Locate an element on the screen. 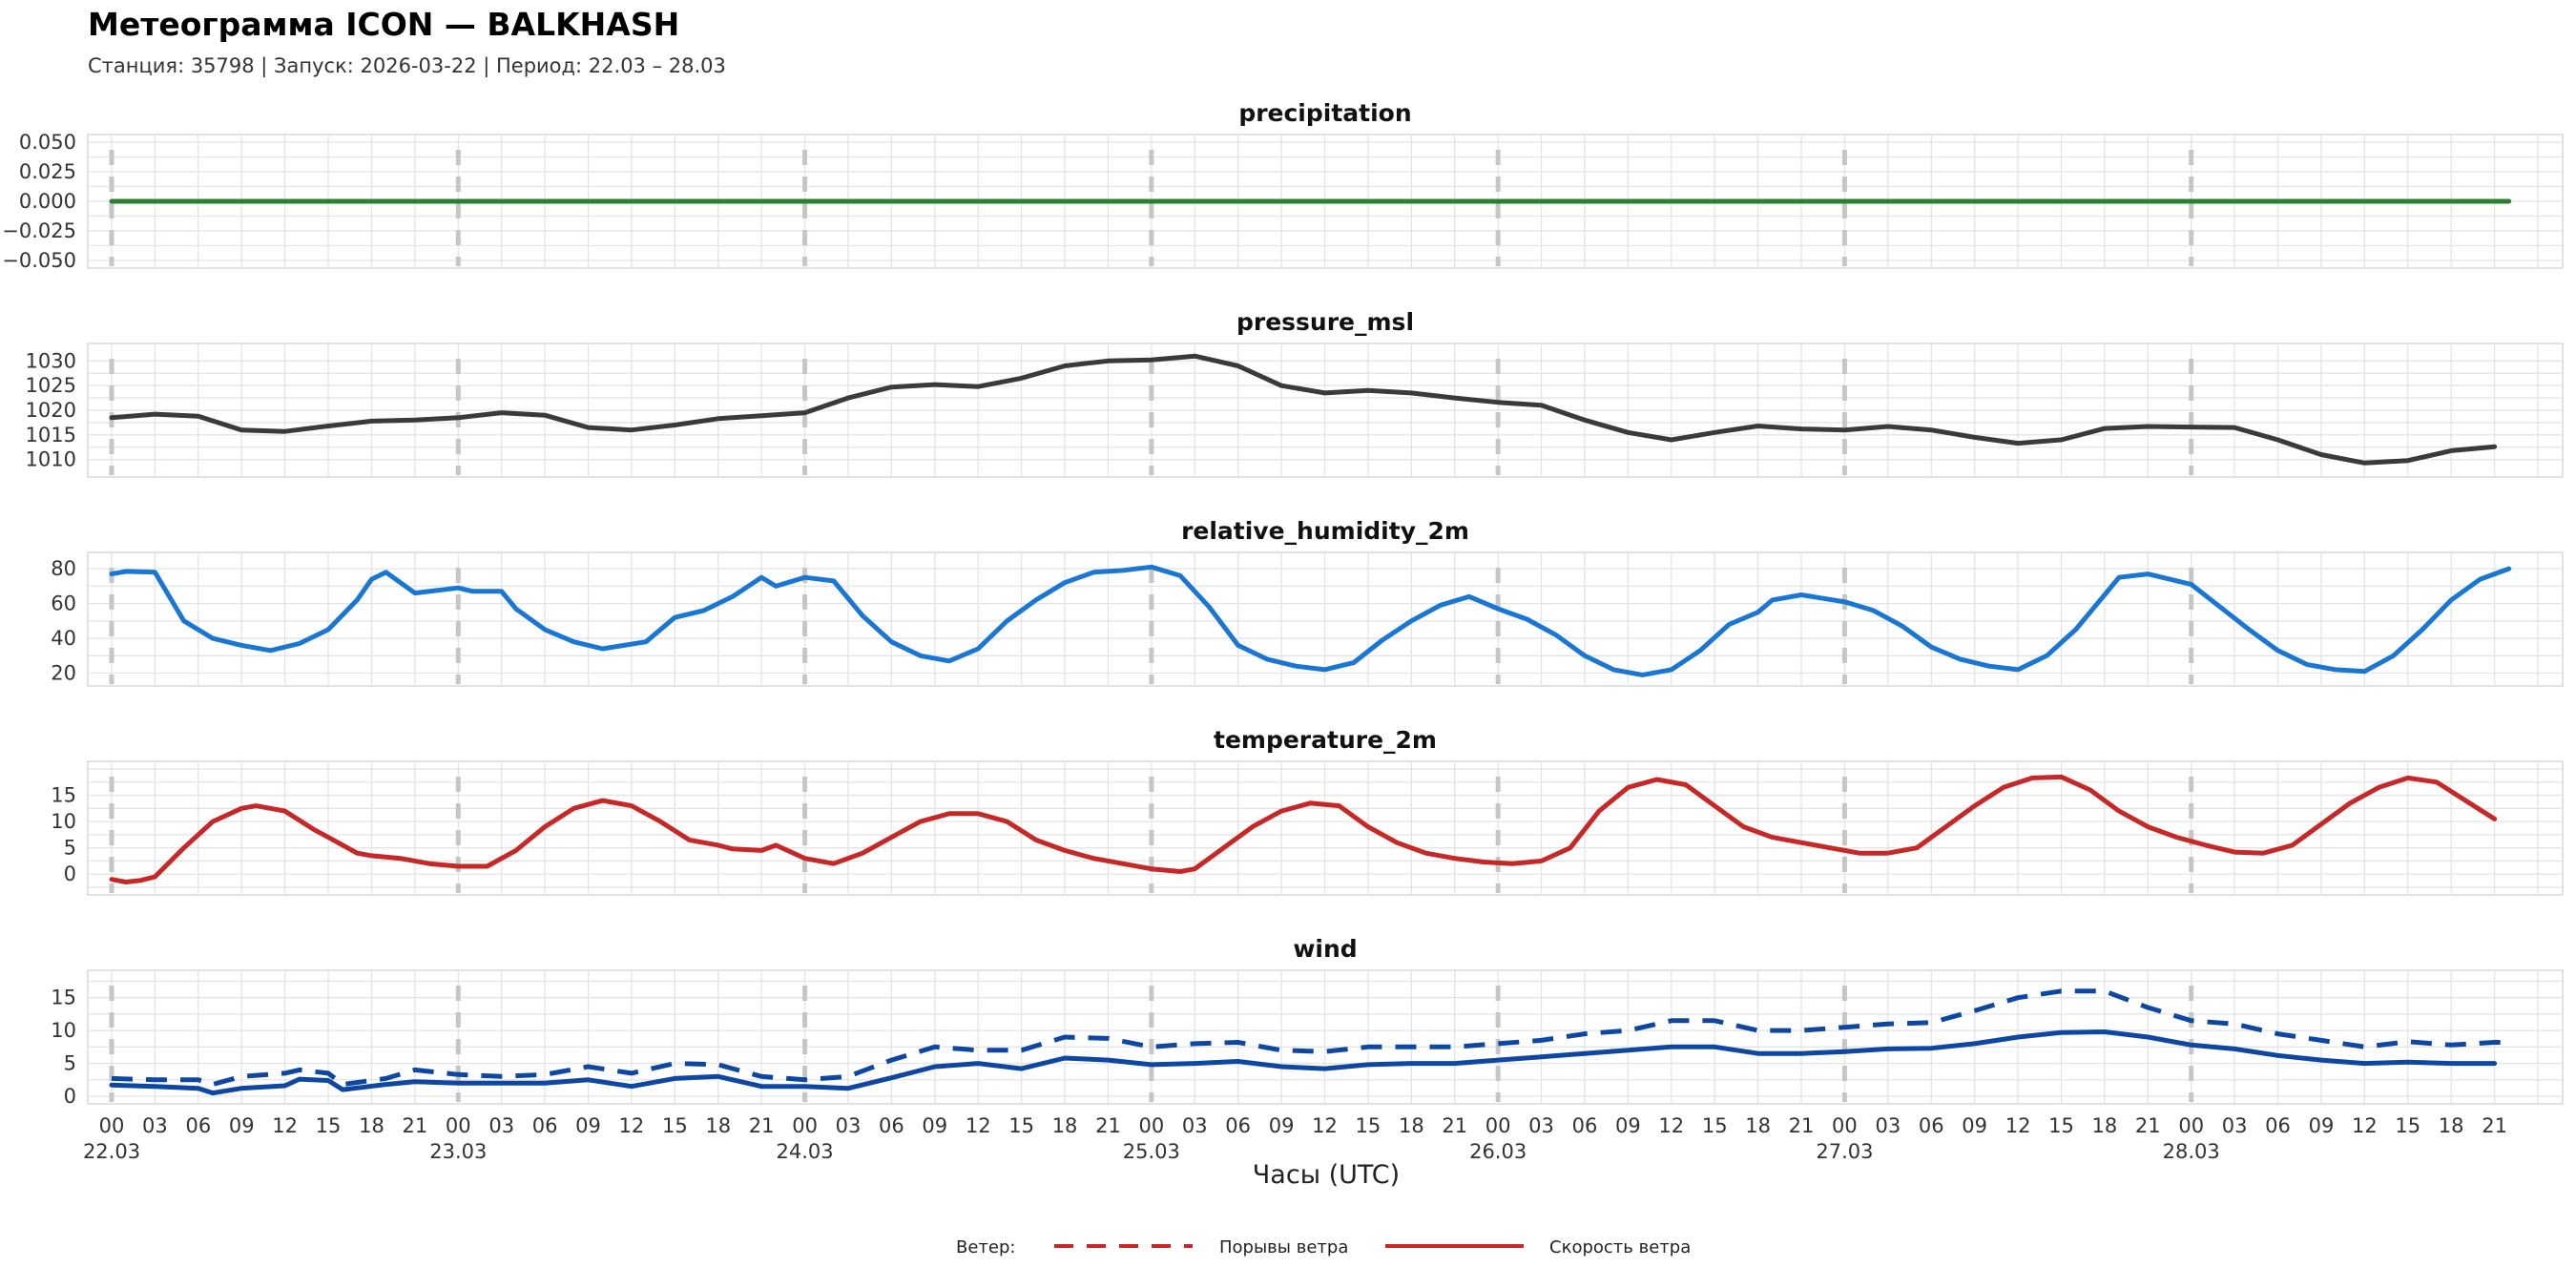 The width and height of the screenshot is (2576, 1288). y-tick-label: 0.050 is located at coordinates (47, 142).